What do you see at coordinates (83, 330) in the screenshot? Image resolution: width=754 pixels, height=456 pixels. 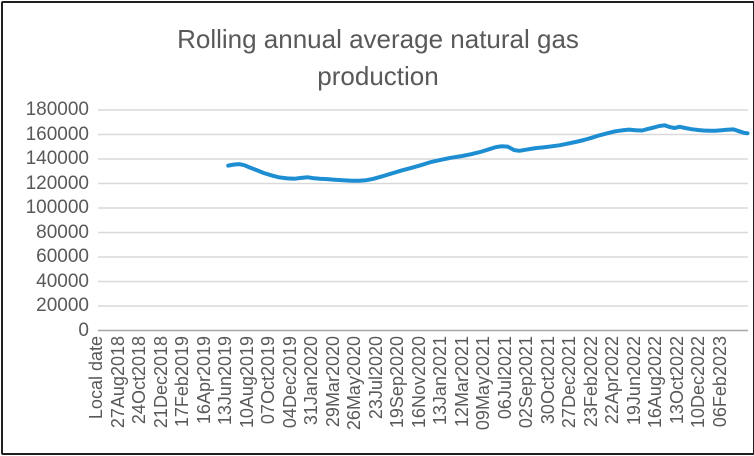 I see `y-tick-label: 0` at bounding box center [83, 330].